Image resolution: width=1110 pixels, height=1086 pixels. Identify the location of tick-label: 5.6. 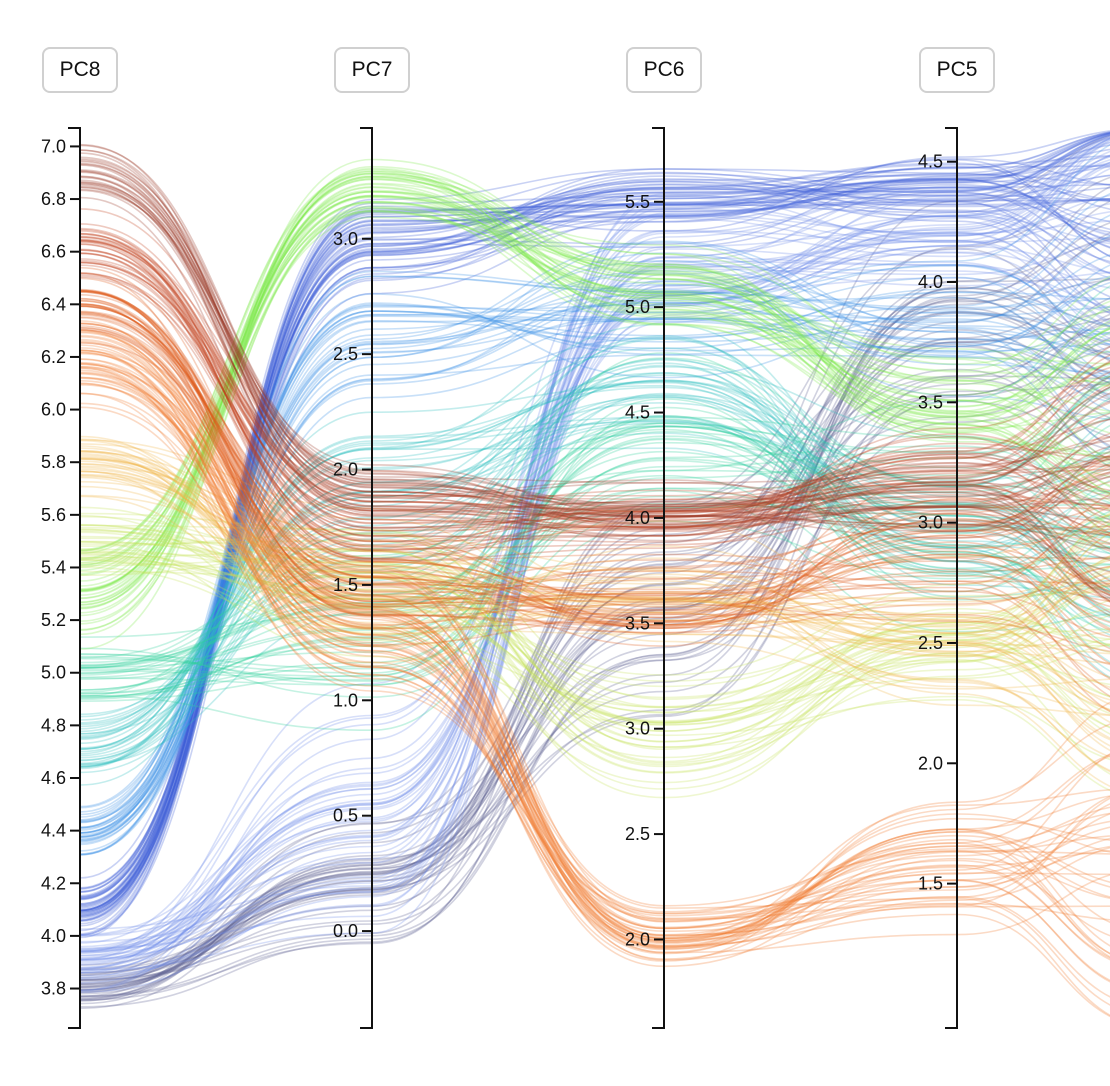
(53, 515).